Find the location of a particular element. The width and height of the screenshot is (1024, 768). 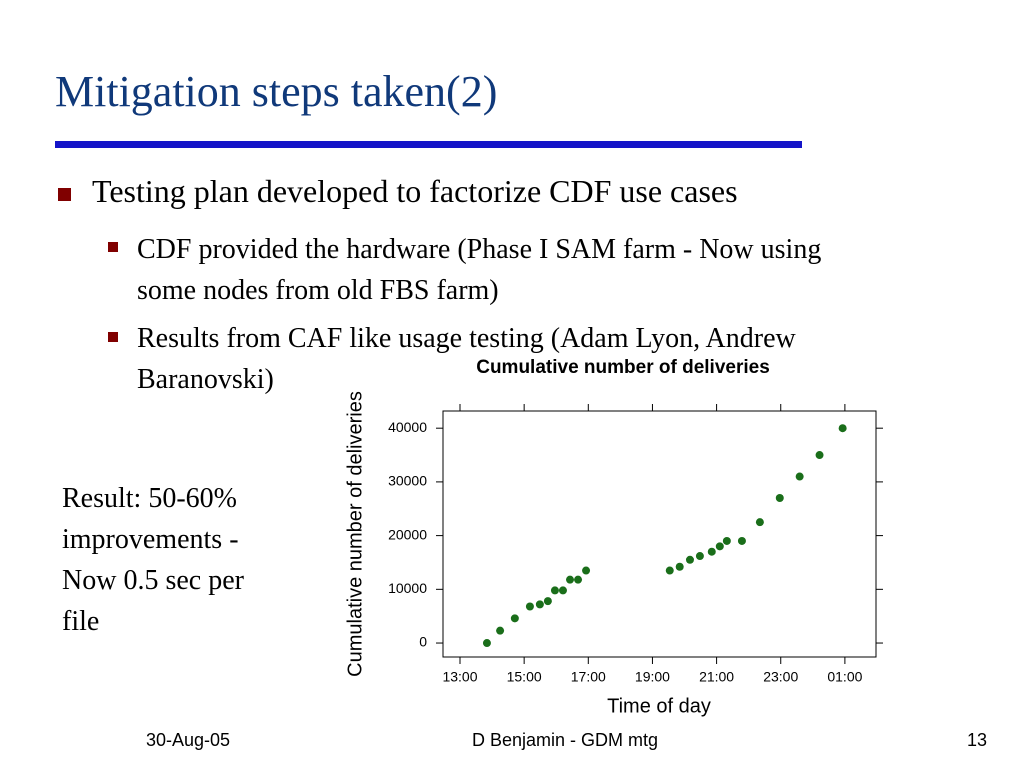

y-tick-label: 0 is located at coordinates (423, 642).